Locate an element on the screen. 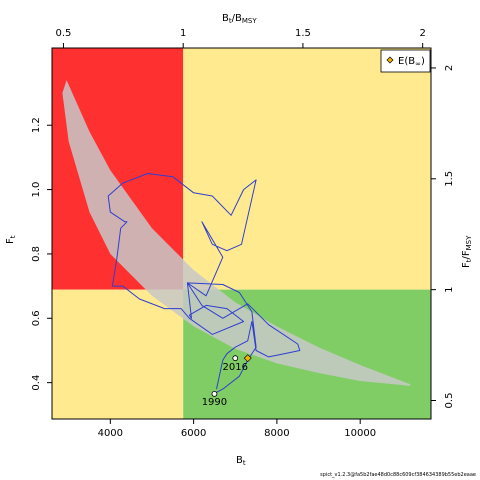 The height and width of the screenshot is (480, 480). top-axis-title-mid: /B is located at coordinates (237, 18).